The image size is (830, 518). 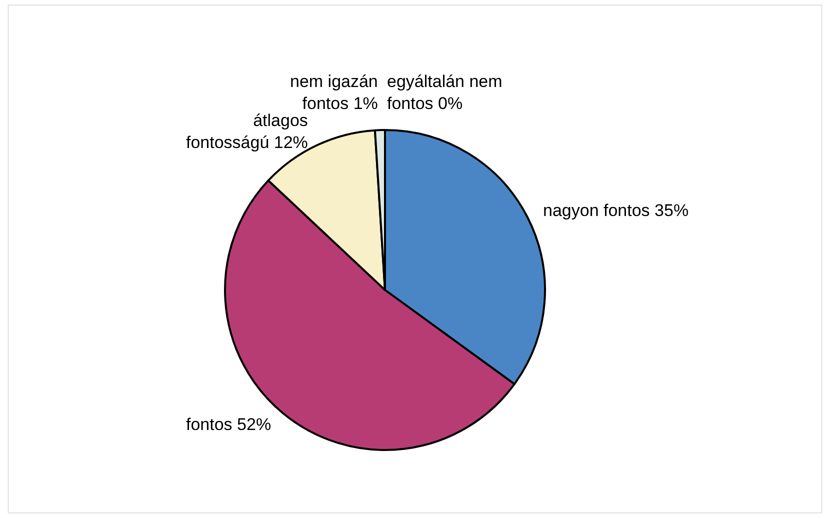 What do you see at coordinates (616, 210) in the screenshot?
I see `slice-label: nagyon fontos 35%` at bounding box center [616, 210].